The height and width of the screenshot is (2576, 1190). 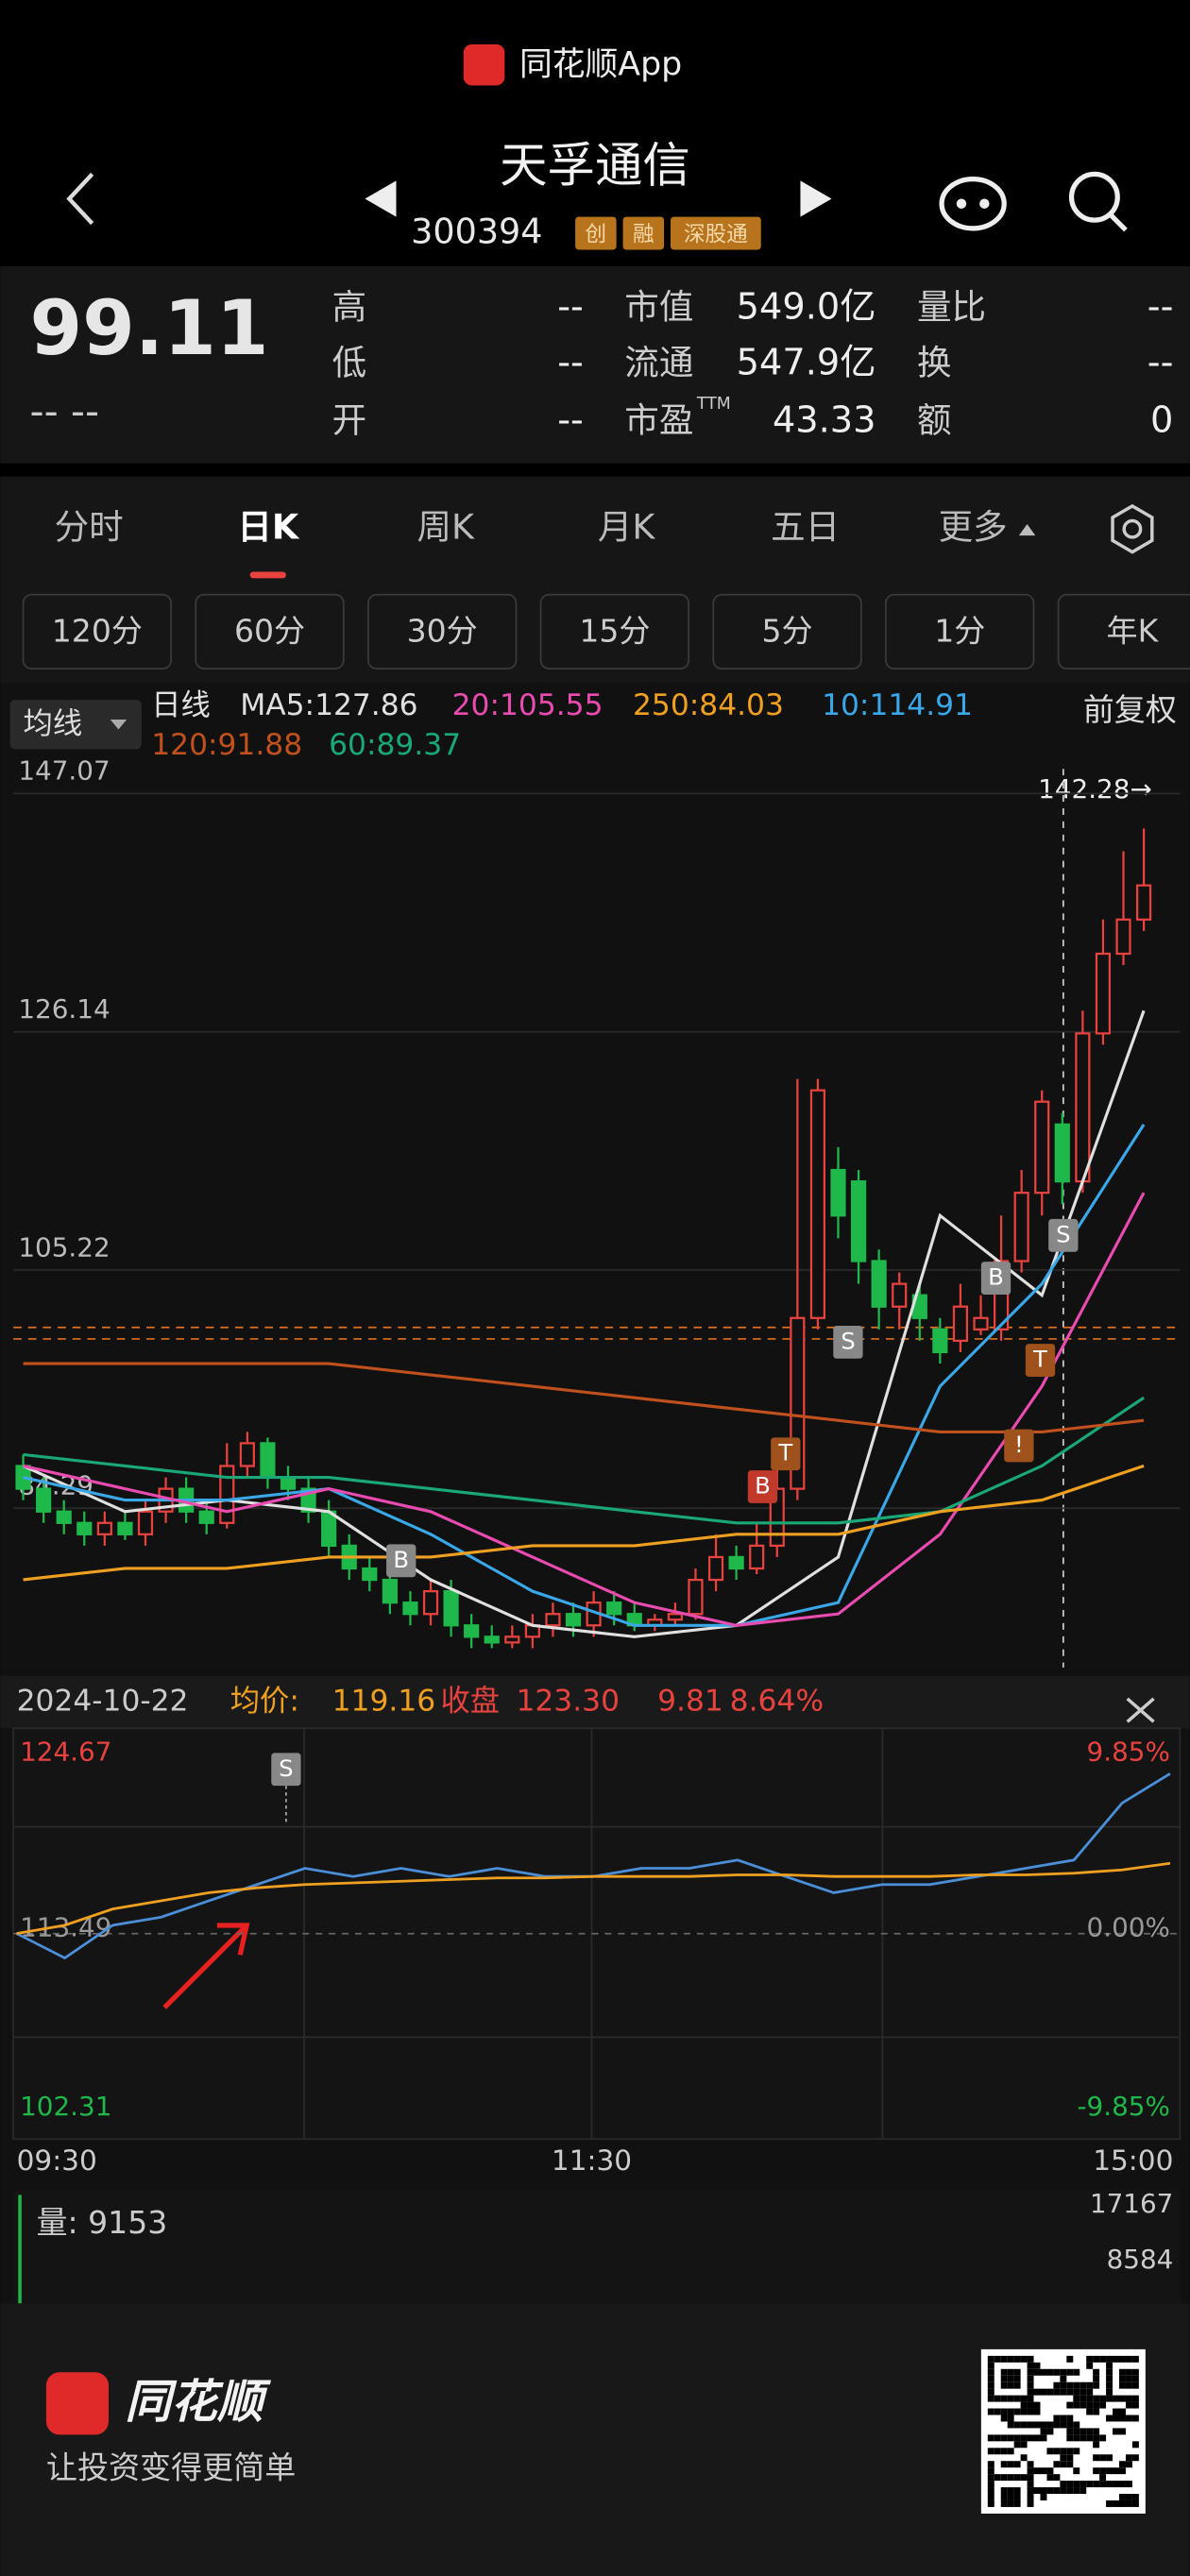 I want to click on trade-marker-bg, so click(x=286, y=1770).